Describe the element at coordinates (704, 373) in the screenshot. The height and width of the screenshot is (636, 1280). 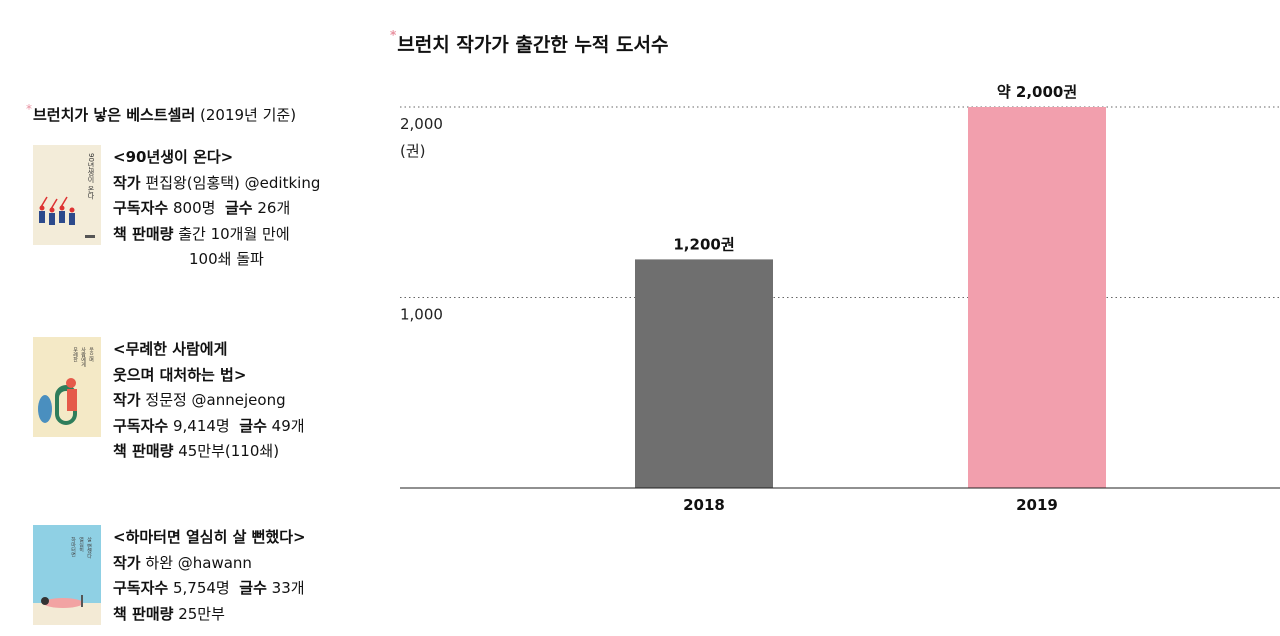
I see `bar-2018` at that location.